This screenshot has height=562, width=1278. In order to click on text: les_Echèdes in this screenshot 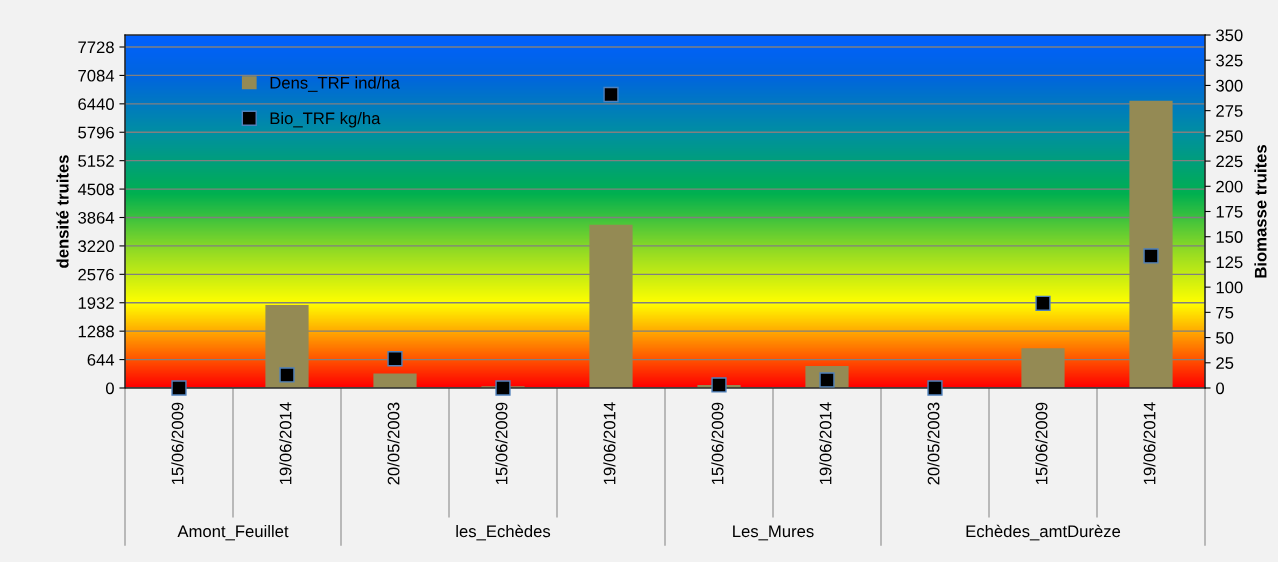, I will do `click(503, 532)`.